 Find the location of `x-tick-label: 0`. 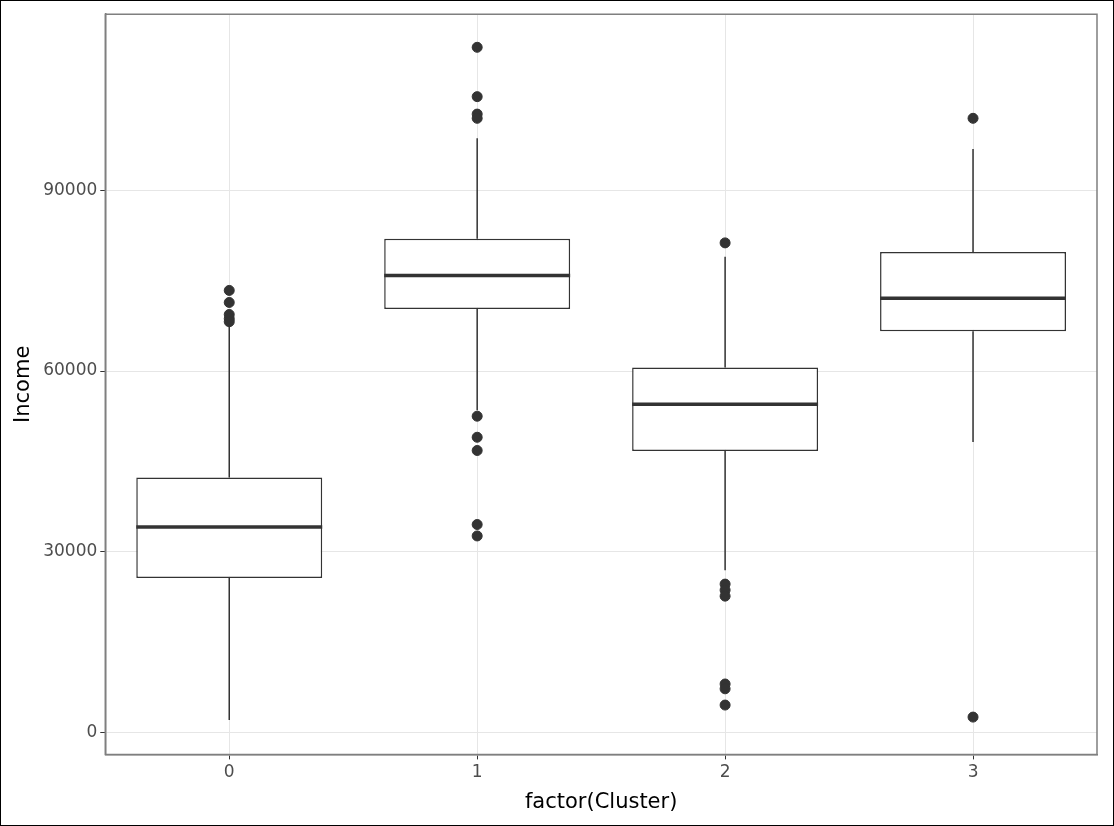

x-tick-label: 0 is located at coordinates (229, 771).